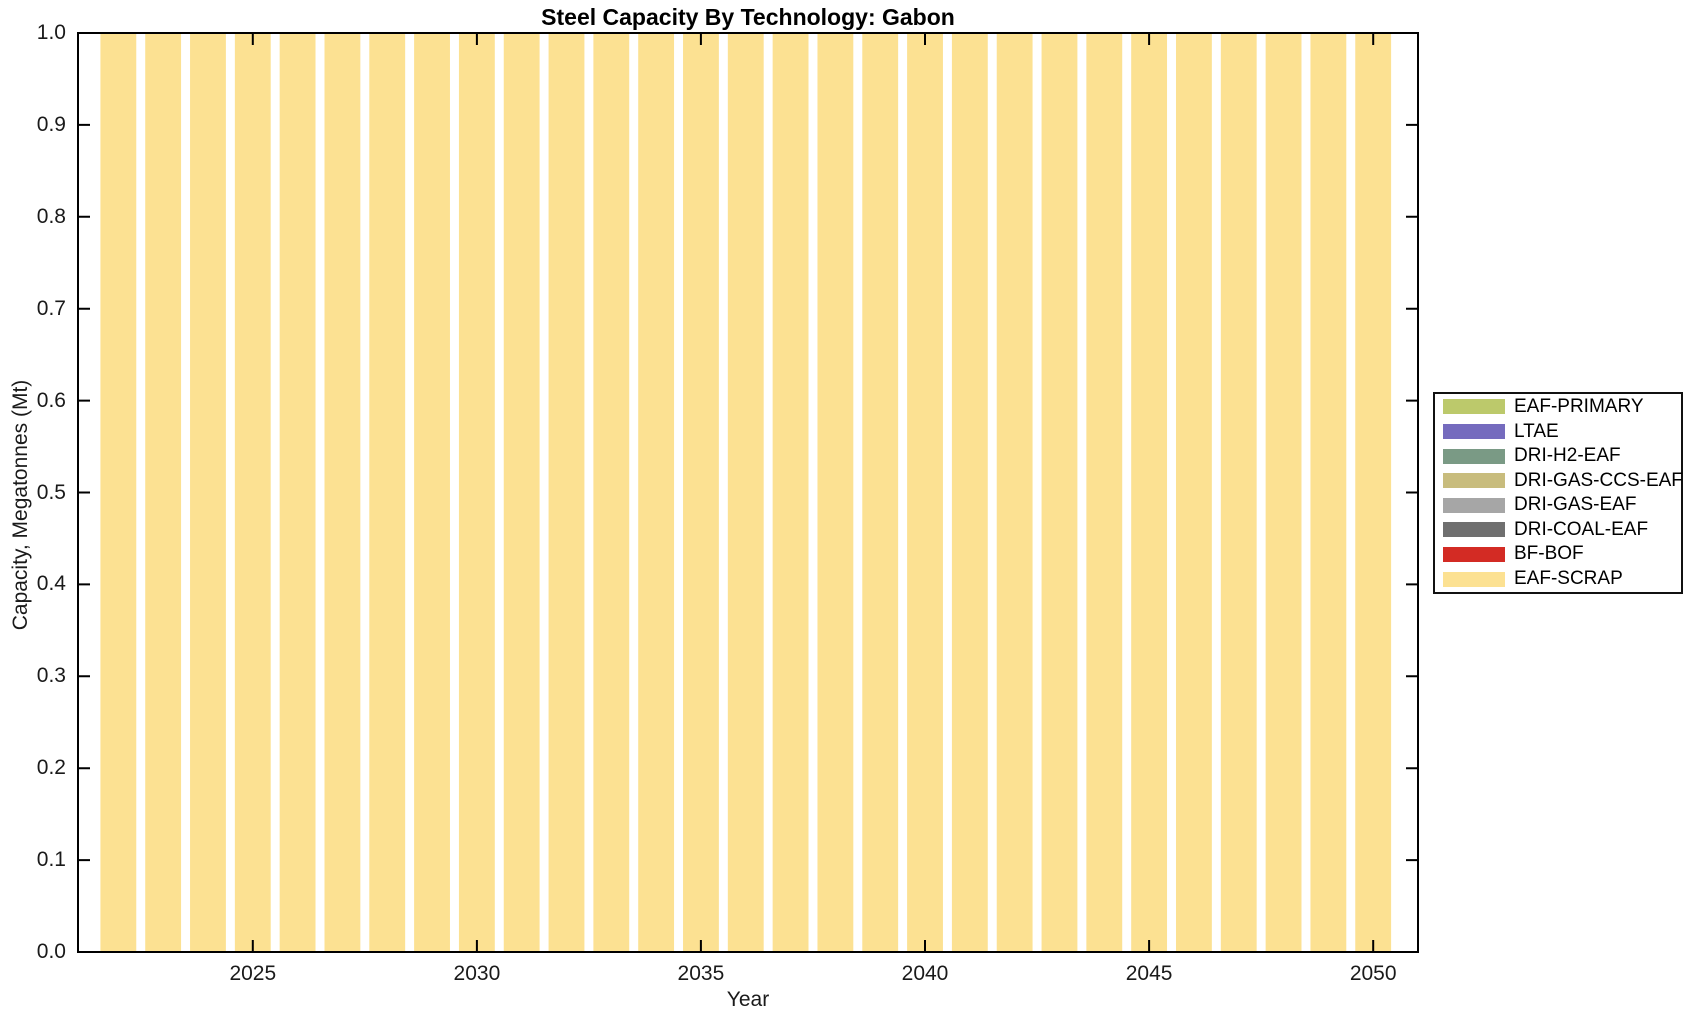 The height and width of the screenshot is (1021, 1696). What do you see at coordinates (1474, 432) in the screenshot?
I see `legend-swatch-LTAE` at bounding box center [1474, 432].